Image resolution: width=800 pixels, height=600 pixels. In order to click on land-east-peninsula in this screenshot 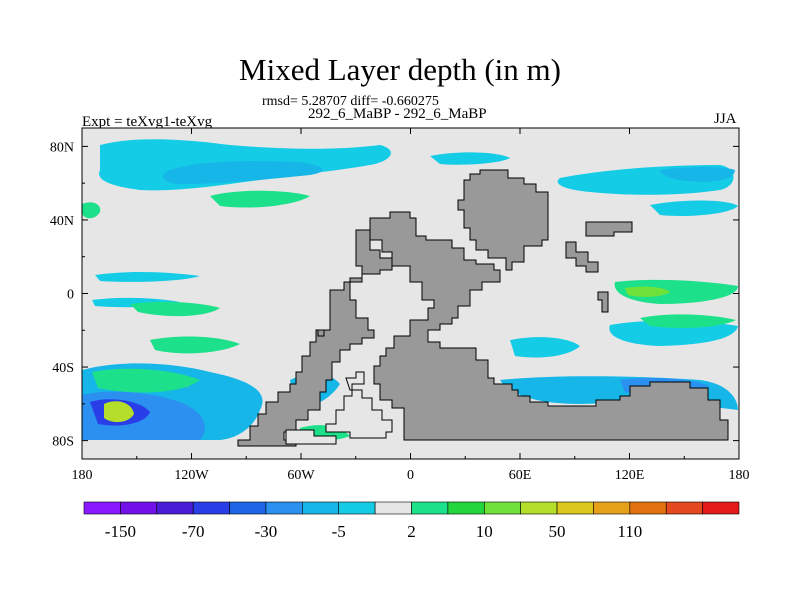, I will do `click(582, 257)`.